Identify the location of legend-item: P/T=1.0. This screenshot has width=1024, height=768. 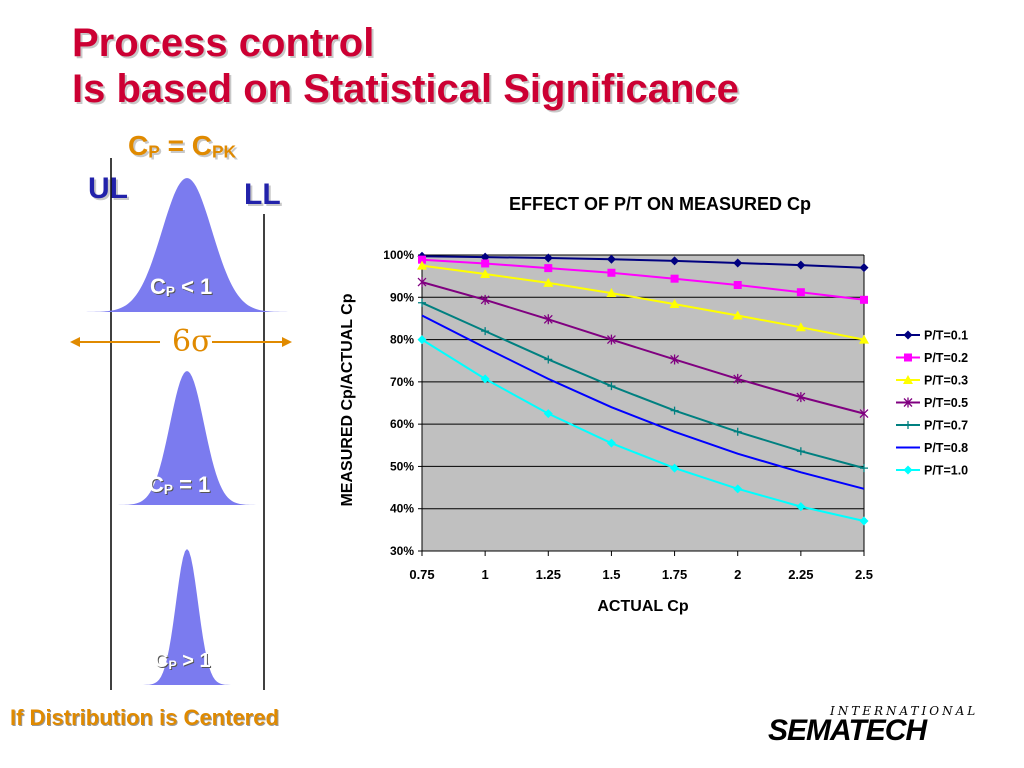
(932, 471).